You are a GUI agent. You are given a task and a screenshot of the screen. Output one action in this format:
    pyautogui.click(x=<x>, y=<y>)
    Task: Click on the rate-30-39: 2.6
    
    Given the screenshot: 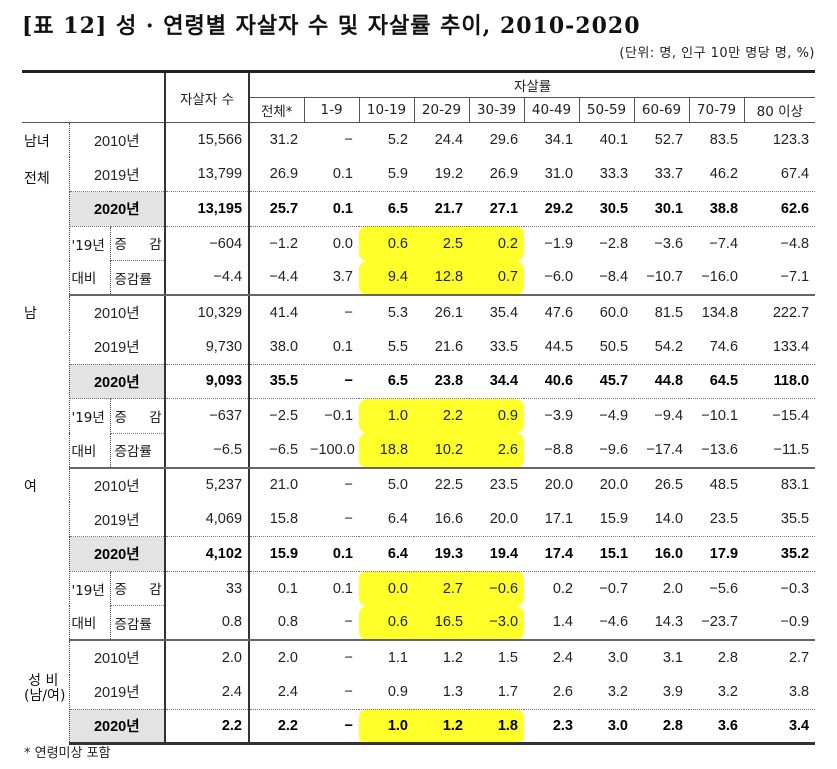 What is the action you would take?
    pyautogui.click(x=497, y=451)
    